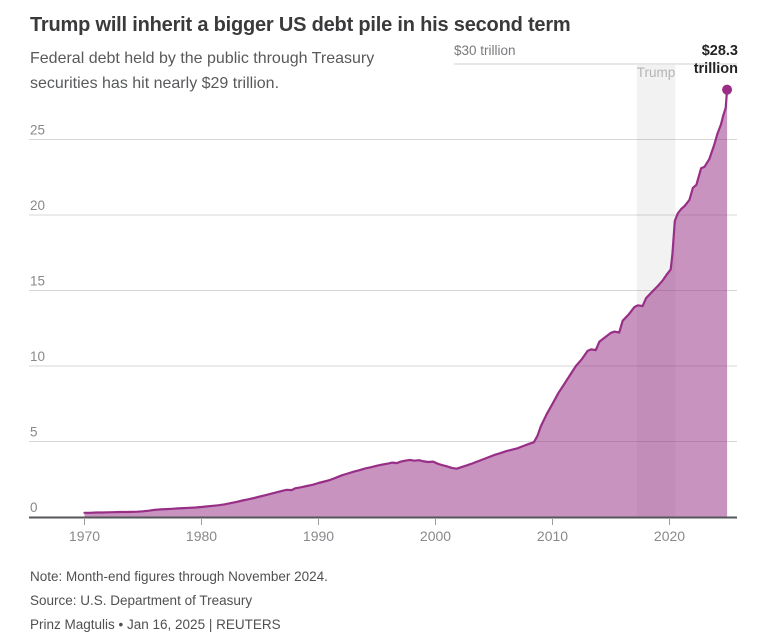 The height and width of the screenshot is (643, 767). What do you see at coordinates (155, 624) in the screenshot?
I see `footer-byline: Prinz Magtulis • Jan 16, 2025 | REUTERS` at bounding box center [155, 624].